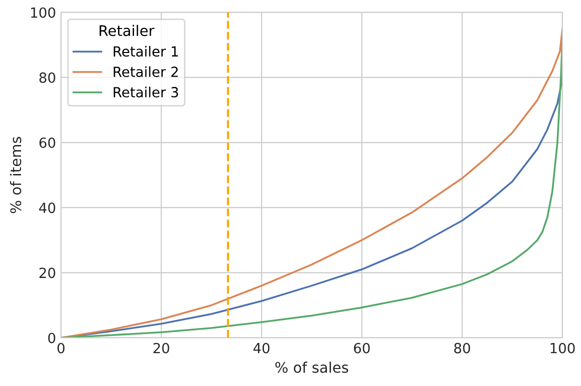  What do you see at coordinates (146, 72) in the screenshot?
I see `legend-label: Retailer 2` at bounding box center [146, 72].